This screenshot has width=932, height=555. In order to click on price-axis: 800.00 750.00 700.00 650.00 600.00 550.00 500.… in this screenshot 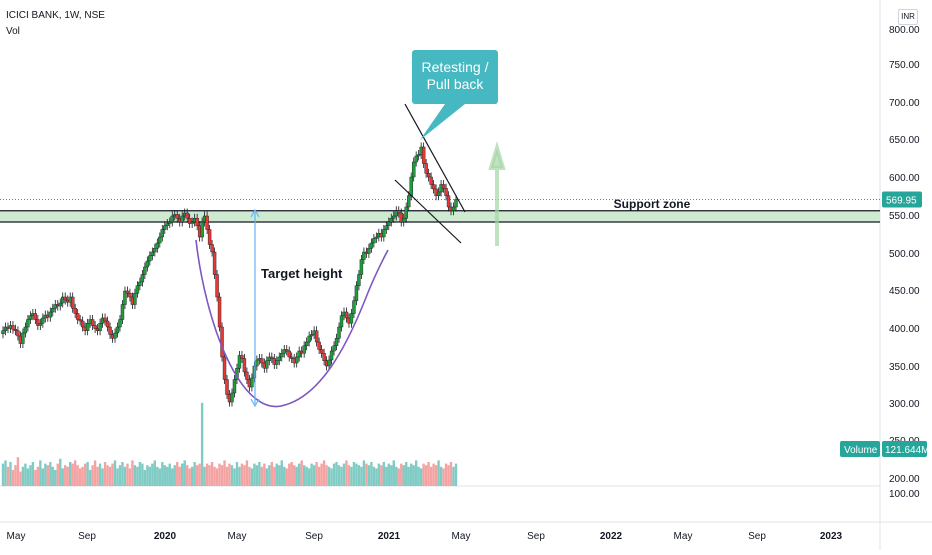, I will do `click(884, 262)`.